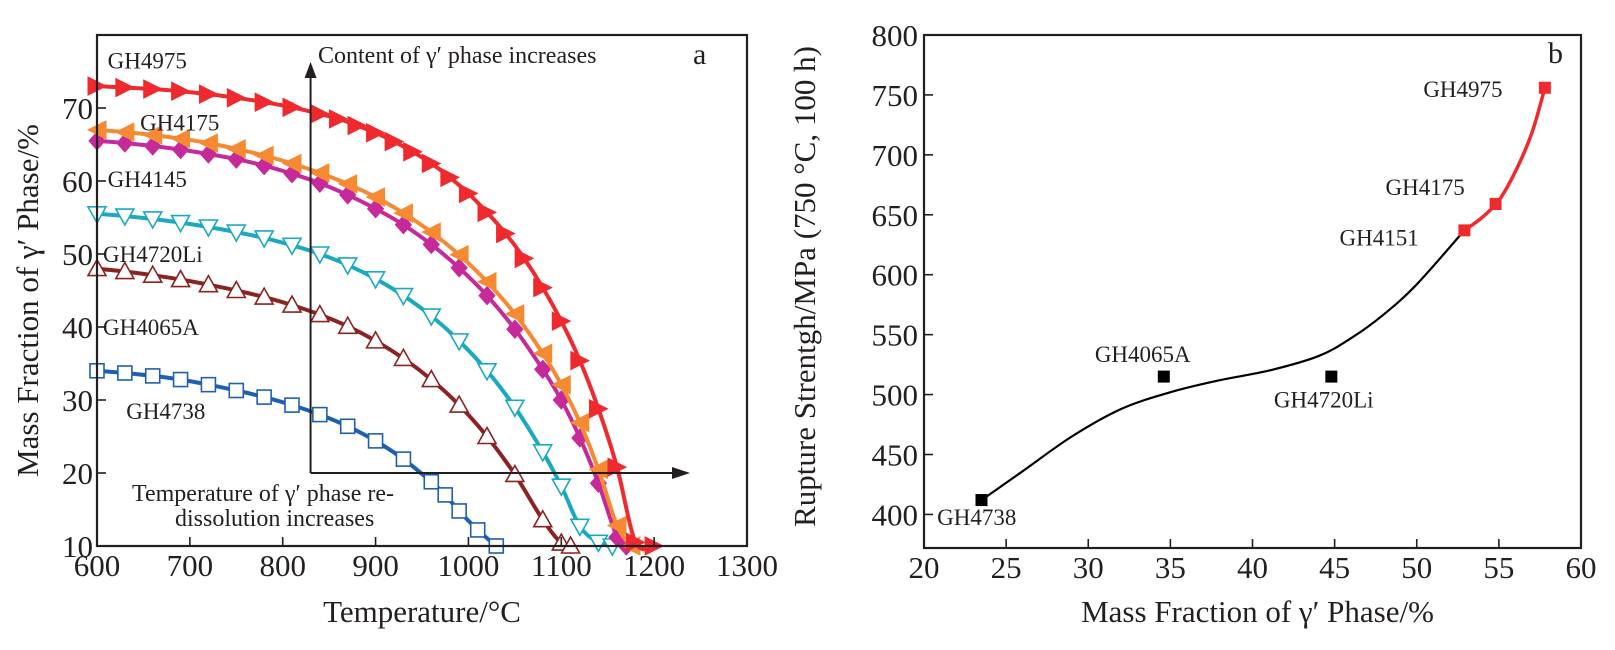 The height and width of the screenshot is (650, 1615). Describe the element at coordinates (422, 611) in the screenshot. I see `panel-a-x-axis-title: Temperature/°C` at that location.